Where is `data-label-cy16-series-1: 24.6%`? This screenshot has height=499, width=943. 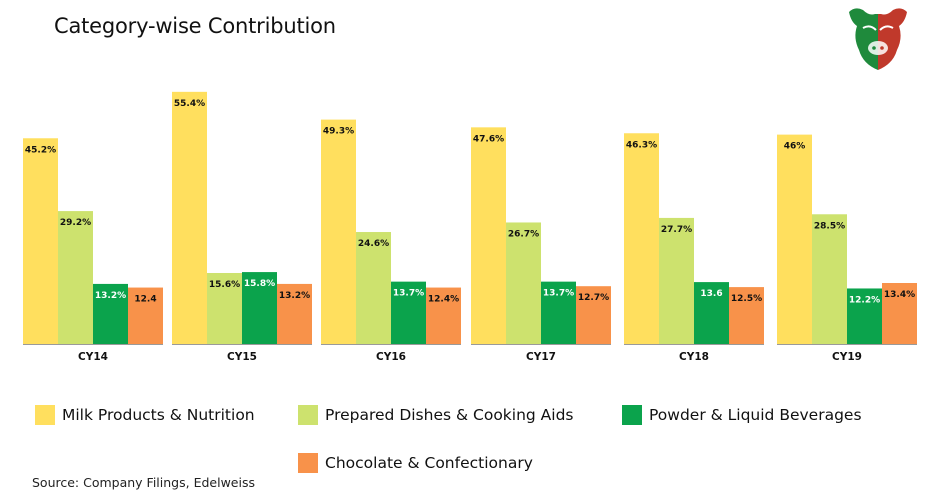 data-label-cy16-series-1: 24.6% is located at coordinates (373, 244).